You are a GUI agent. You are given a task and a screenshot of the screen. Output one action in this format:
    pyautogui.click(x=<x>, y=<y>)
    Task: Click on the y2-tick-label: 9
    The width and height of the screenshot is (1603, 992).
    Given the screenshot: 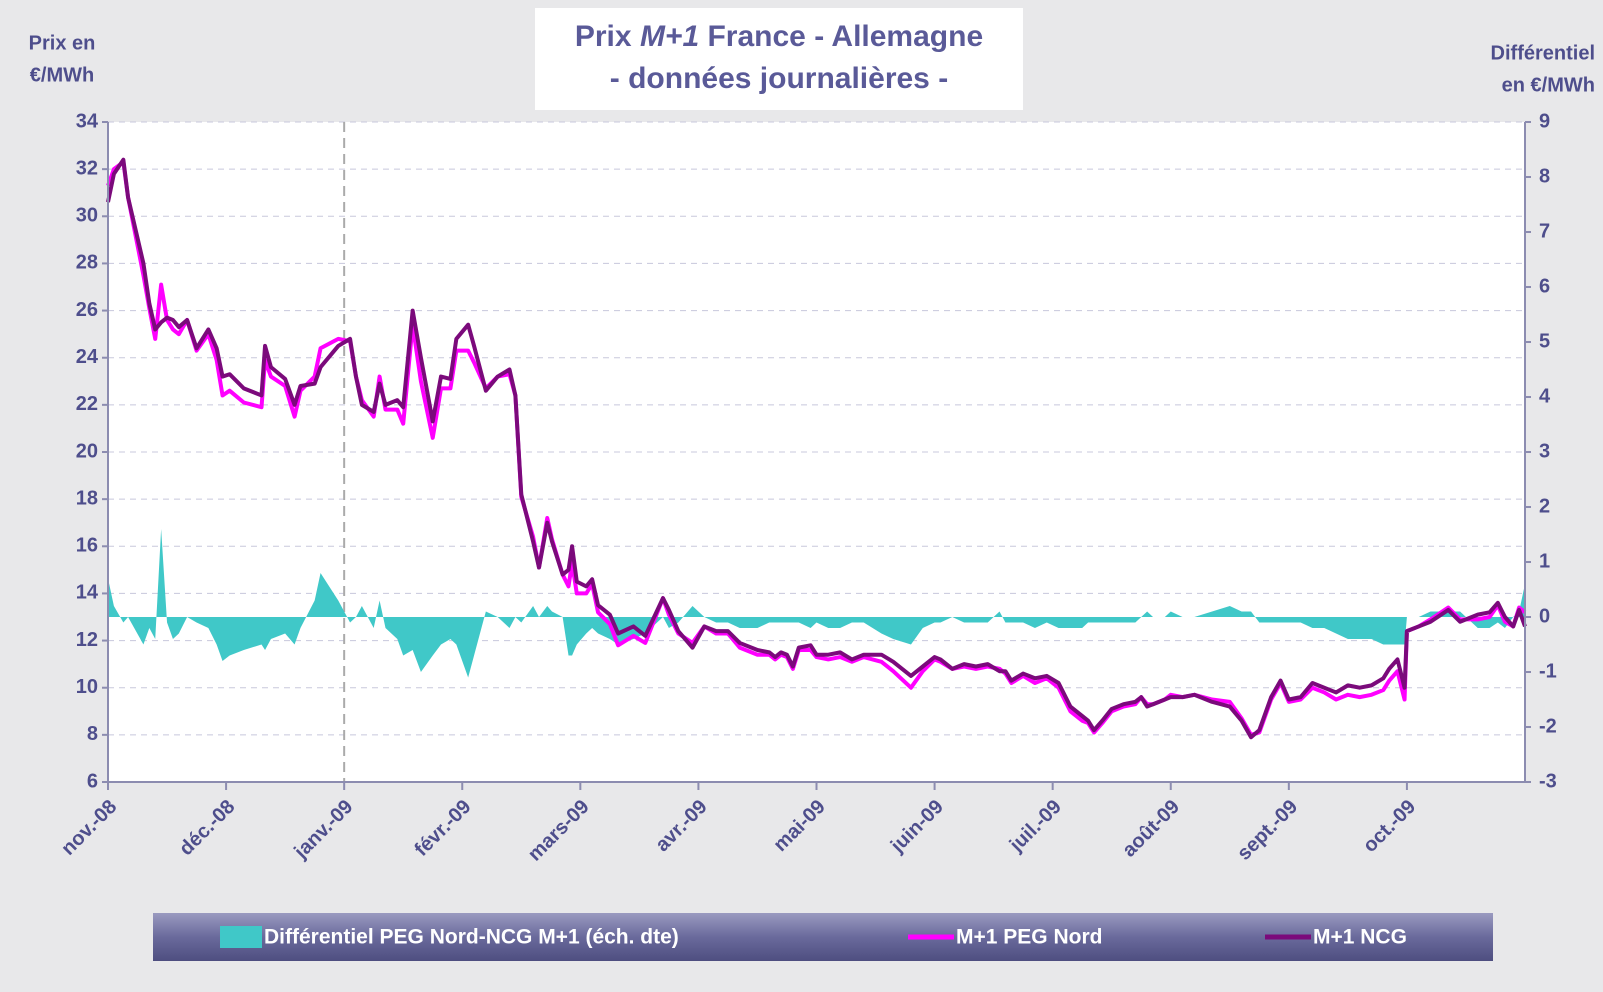 What is the action you would take?
    pyautogui.click(x=1544, y=121)
    